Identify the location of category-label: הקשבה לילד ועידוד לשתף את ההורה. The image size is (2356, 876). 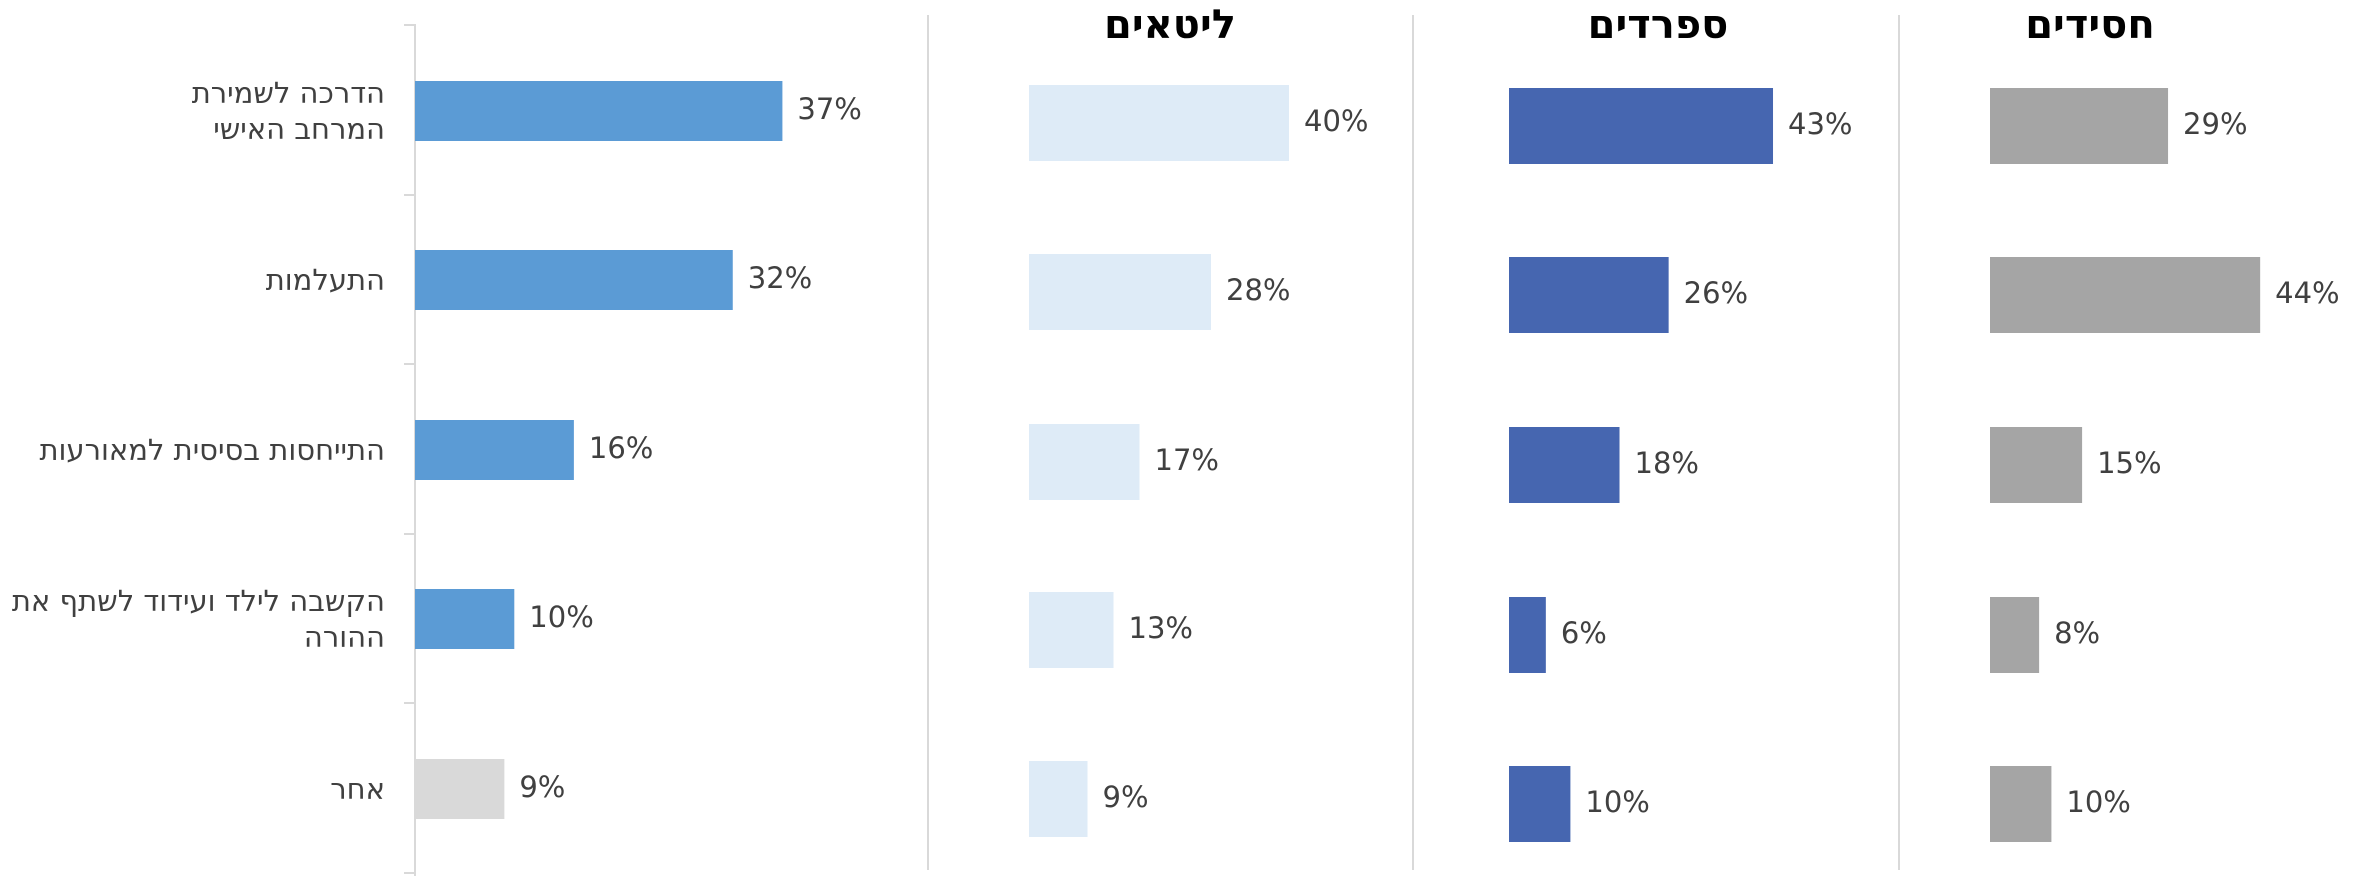
(198, 619).